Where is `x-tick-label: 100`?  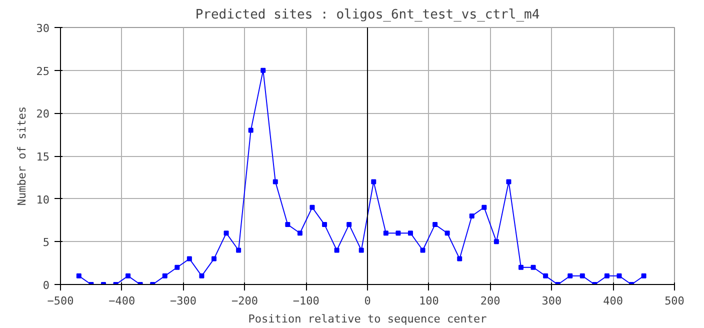 x-tick-label: 100 is located at coordinates (428, 301).